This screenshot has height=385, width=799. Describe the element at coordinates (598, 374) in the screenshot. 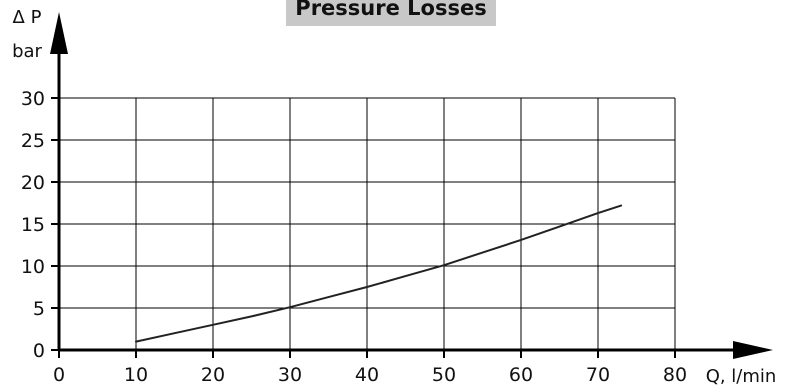

I see `x-tick-label: 70` at that location.